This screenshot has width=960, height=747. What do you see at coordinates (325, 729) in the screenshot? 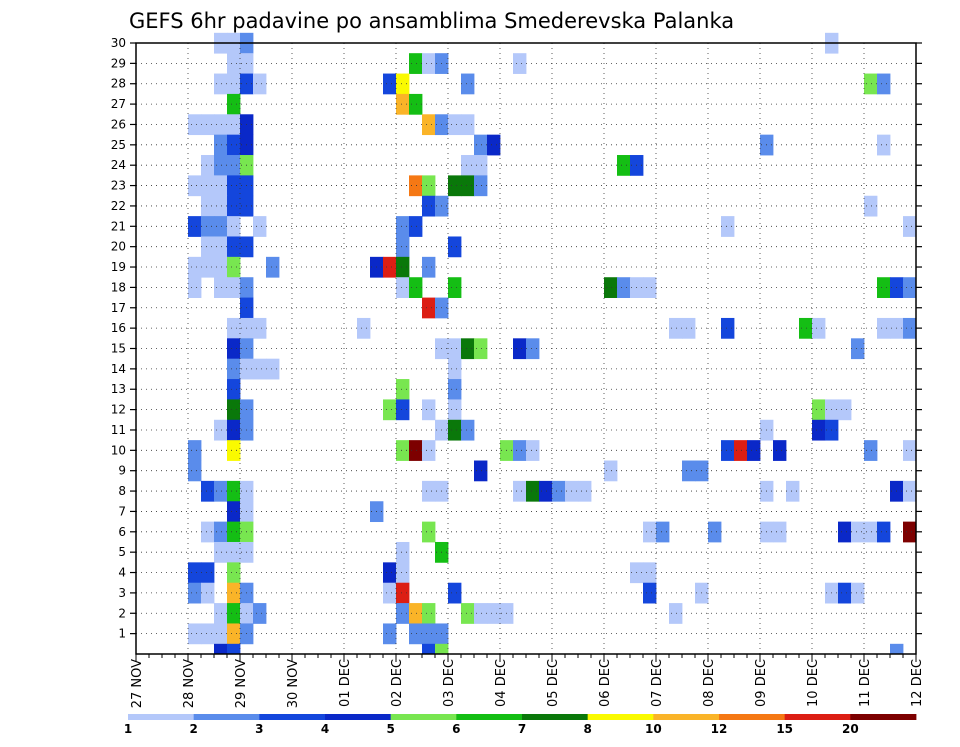
I see `legend-label: 4` at bounding box center [325, 729].